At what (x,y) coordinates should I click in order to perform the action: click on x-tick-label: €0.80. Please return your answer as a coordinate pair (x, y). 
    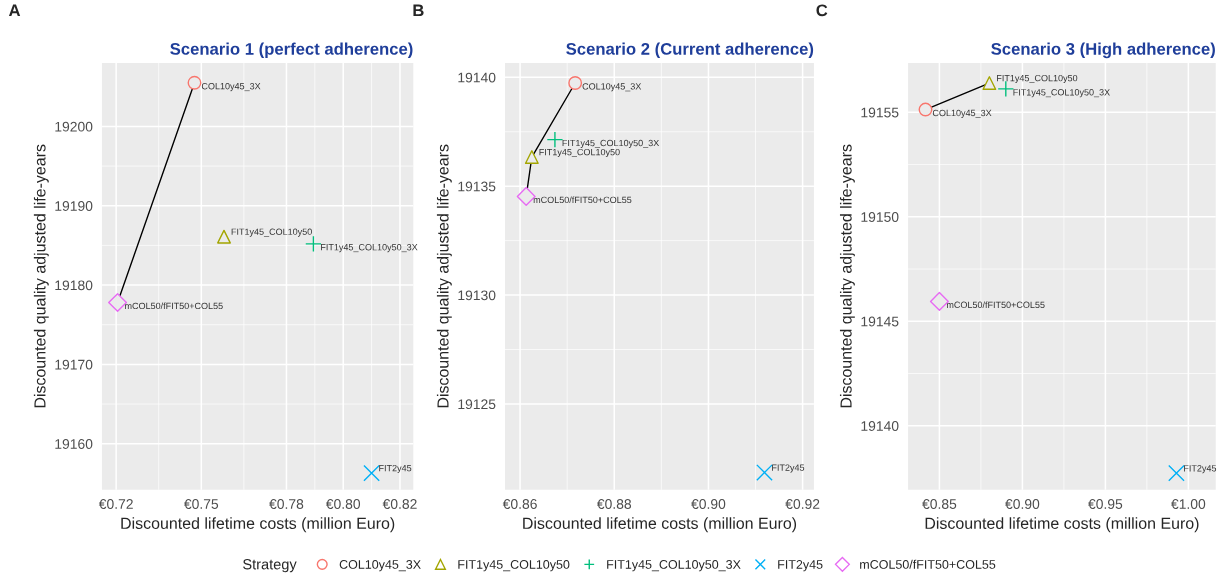
    Looking at the image, I should click on (343, 504).